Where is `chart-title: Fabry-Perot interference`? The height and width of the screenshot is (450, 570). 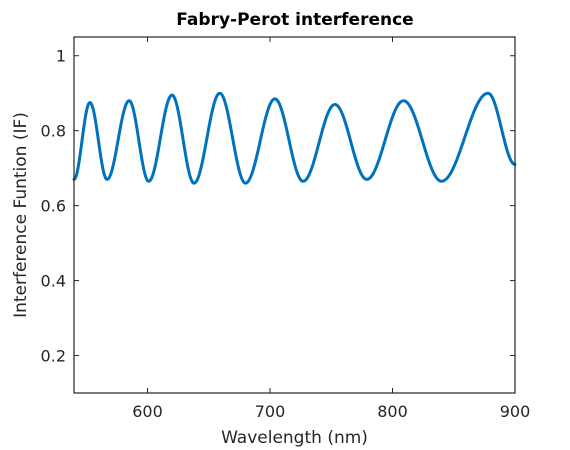
chart-title: Fabry-Perot interference is located at coordinates (294, 20).